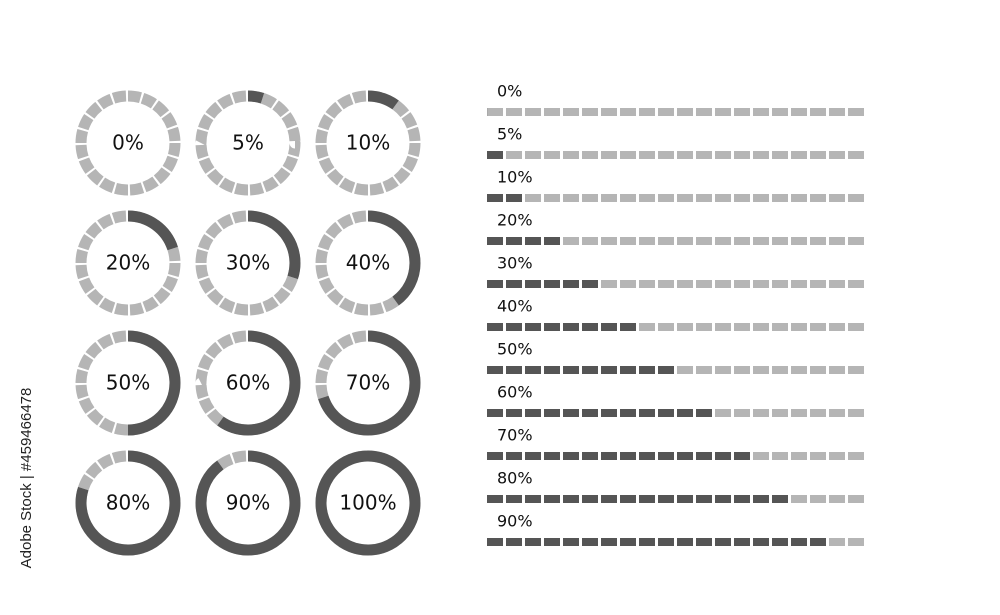 The width and height of the screenshot is (1000, 615). Describe the element at coordinates (515, 349) in the screenshot. I see `bar-label: 50%` at that location.